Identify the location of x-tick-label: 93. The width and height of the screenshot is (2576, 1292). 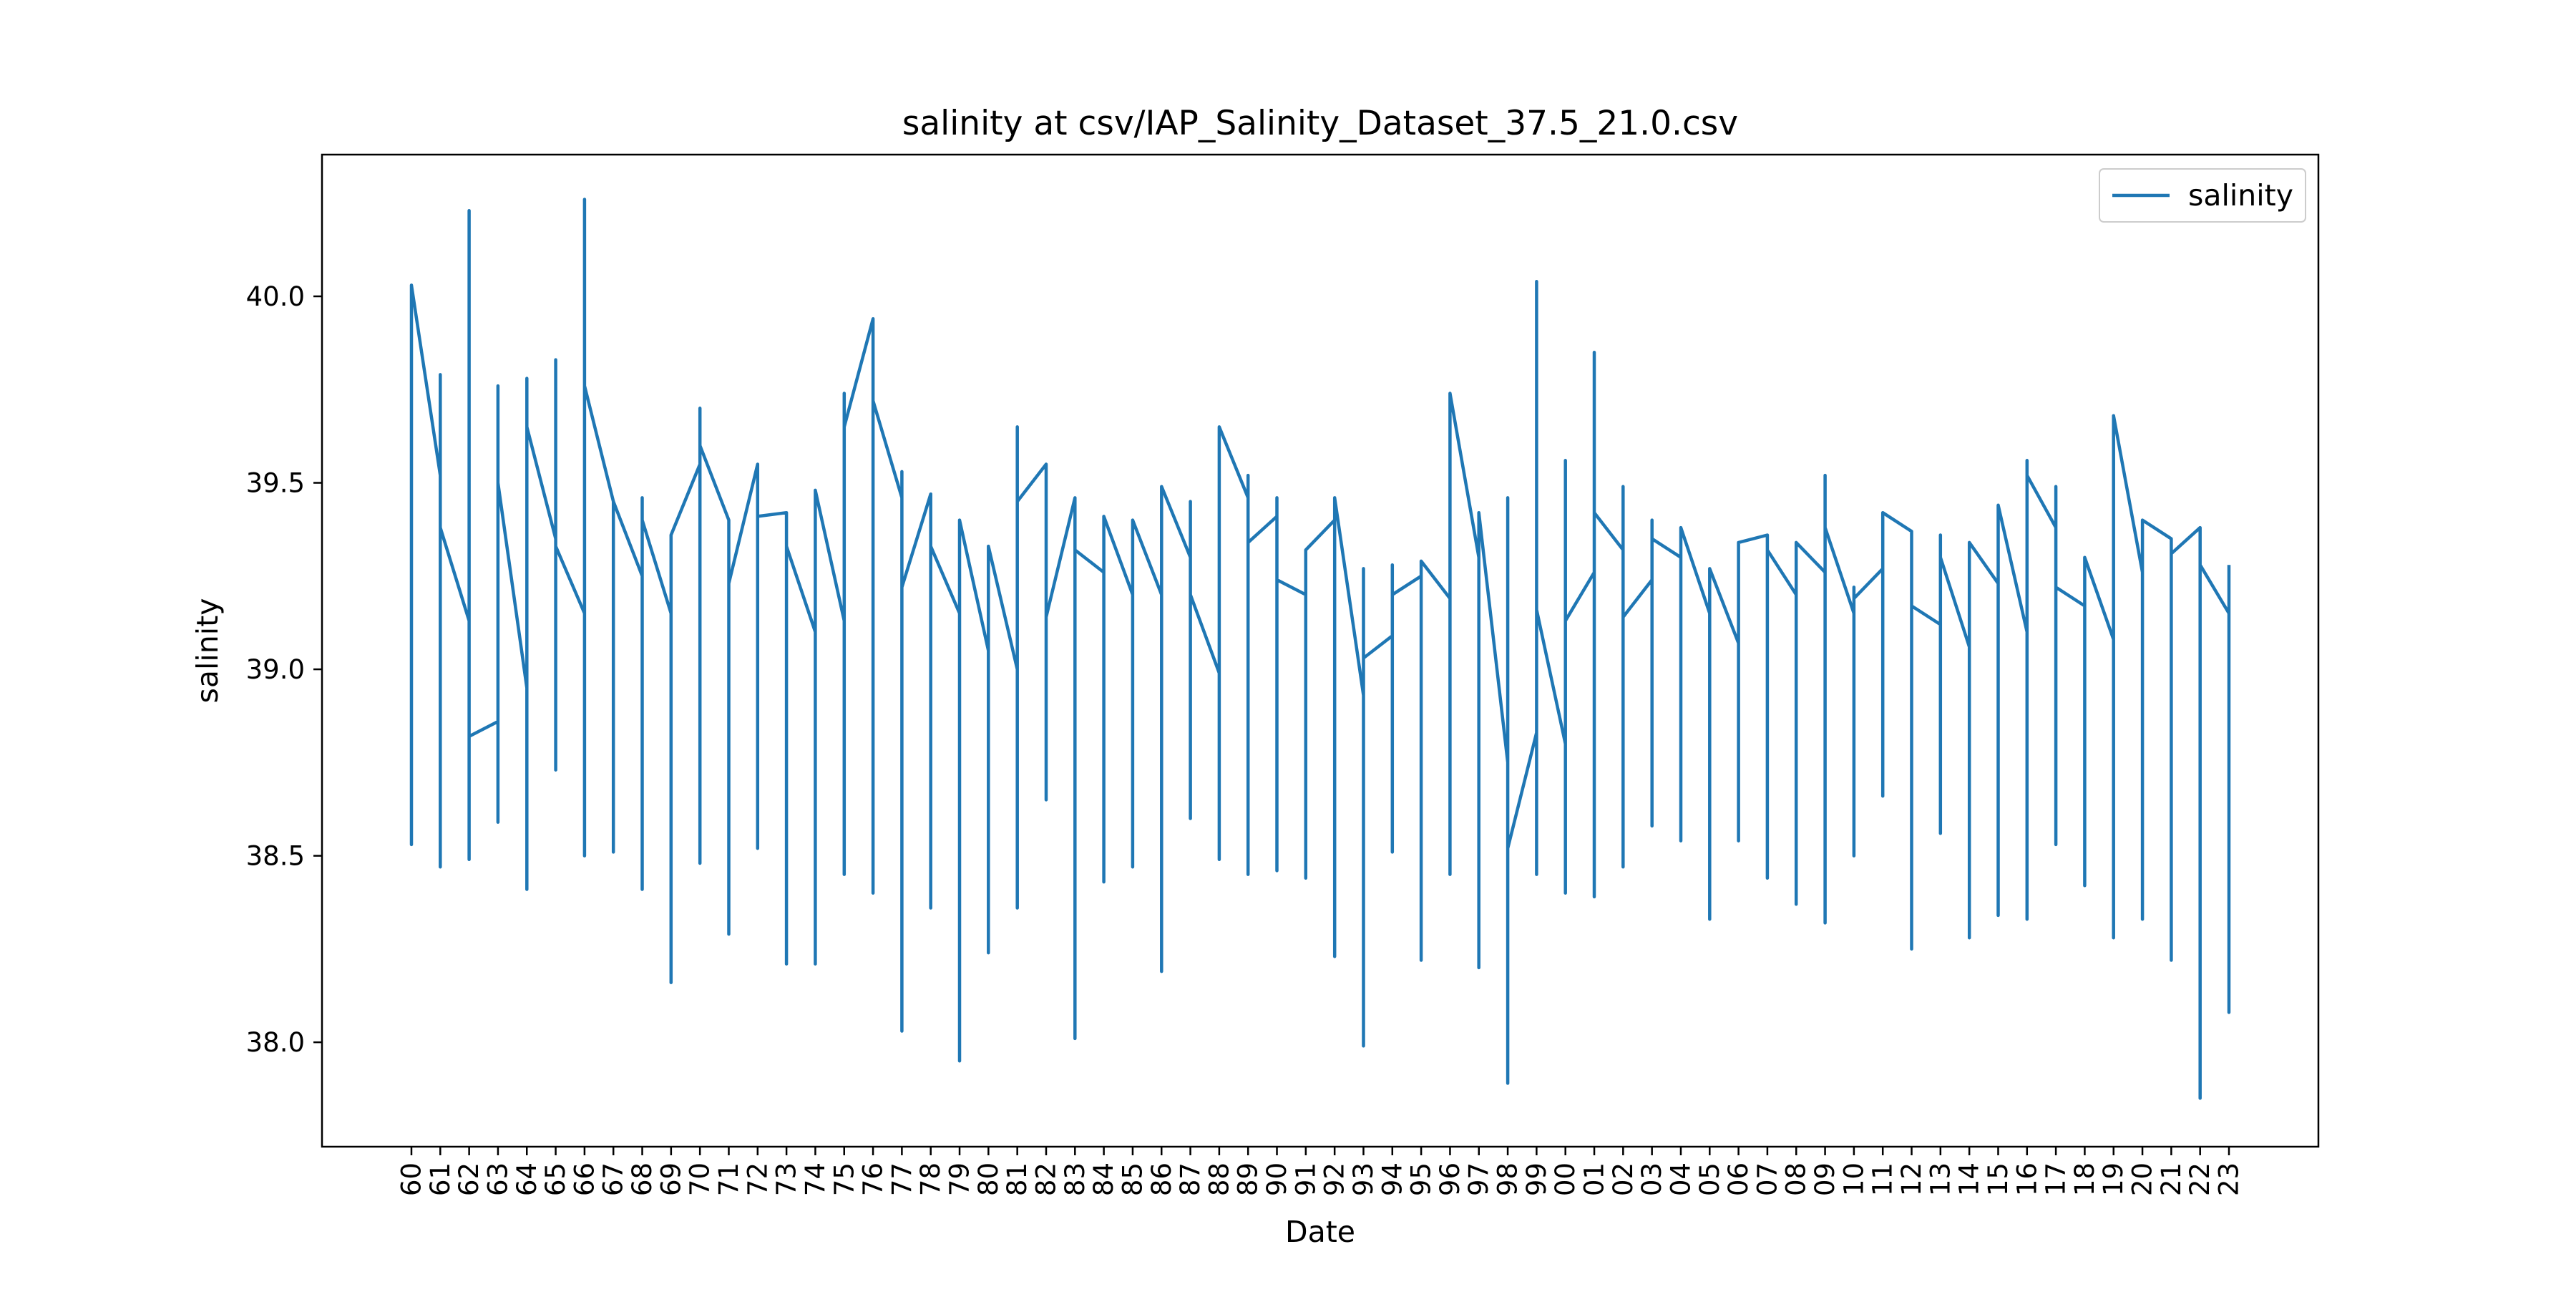
(1363, 1179).